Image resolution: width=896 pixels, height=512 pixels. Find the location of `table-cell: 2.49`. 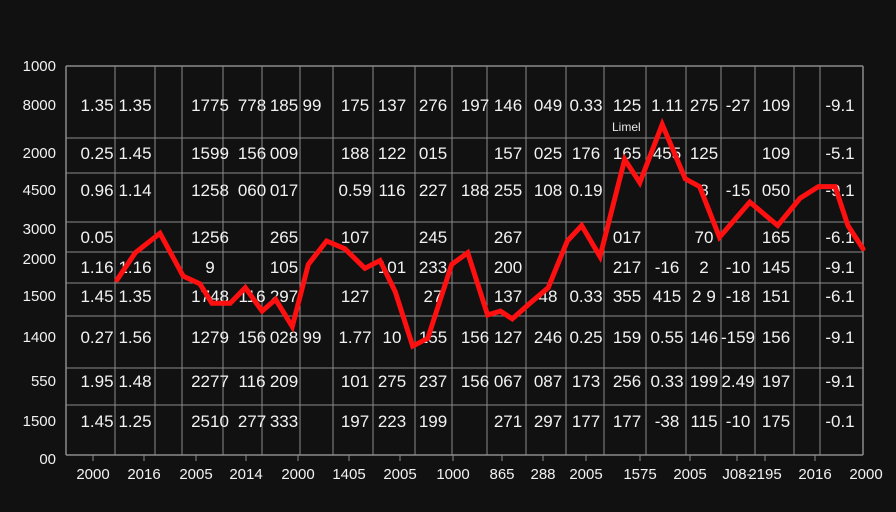

table-cell: 2.49 is located at coordinates (737, 381).